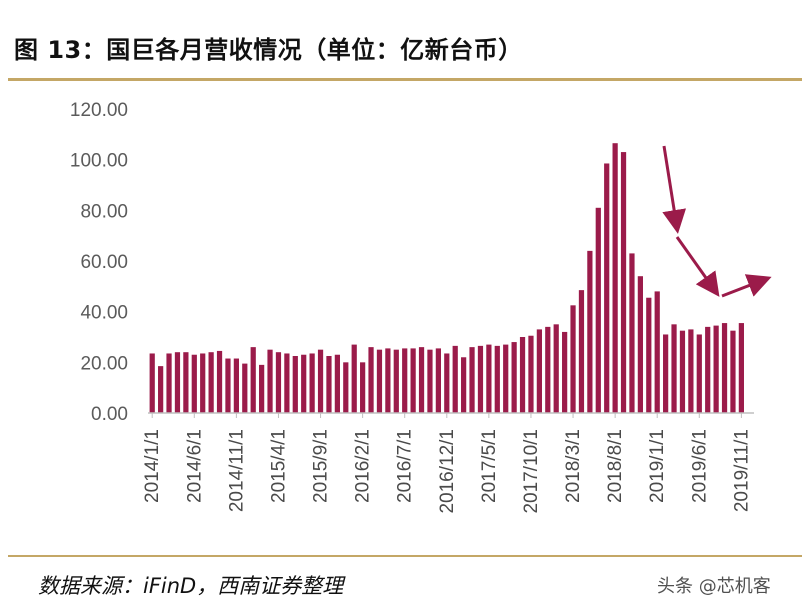  I want to click on x-tick-label: 2015/4/1, so click(278, 466).